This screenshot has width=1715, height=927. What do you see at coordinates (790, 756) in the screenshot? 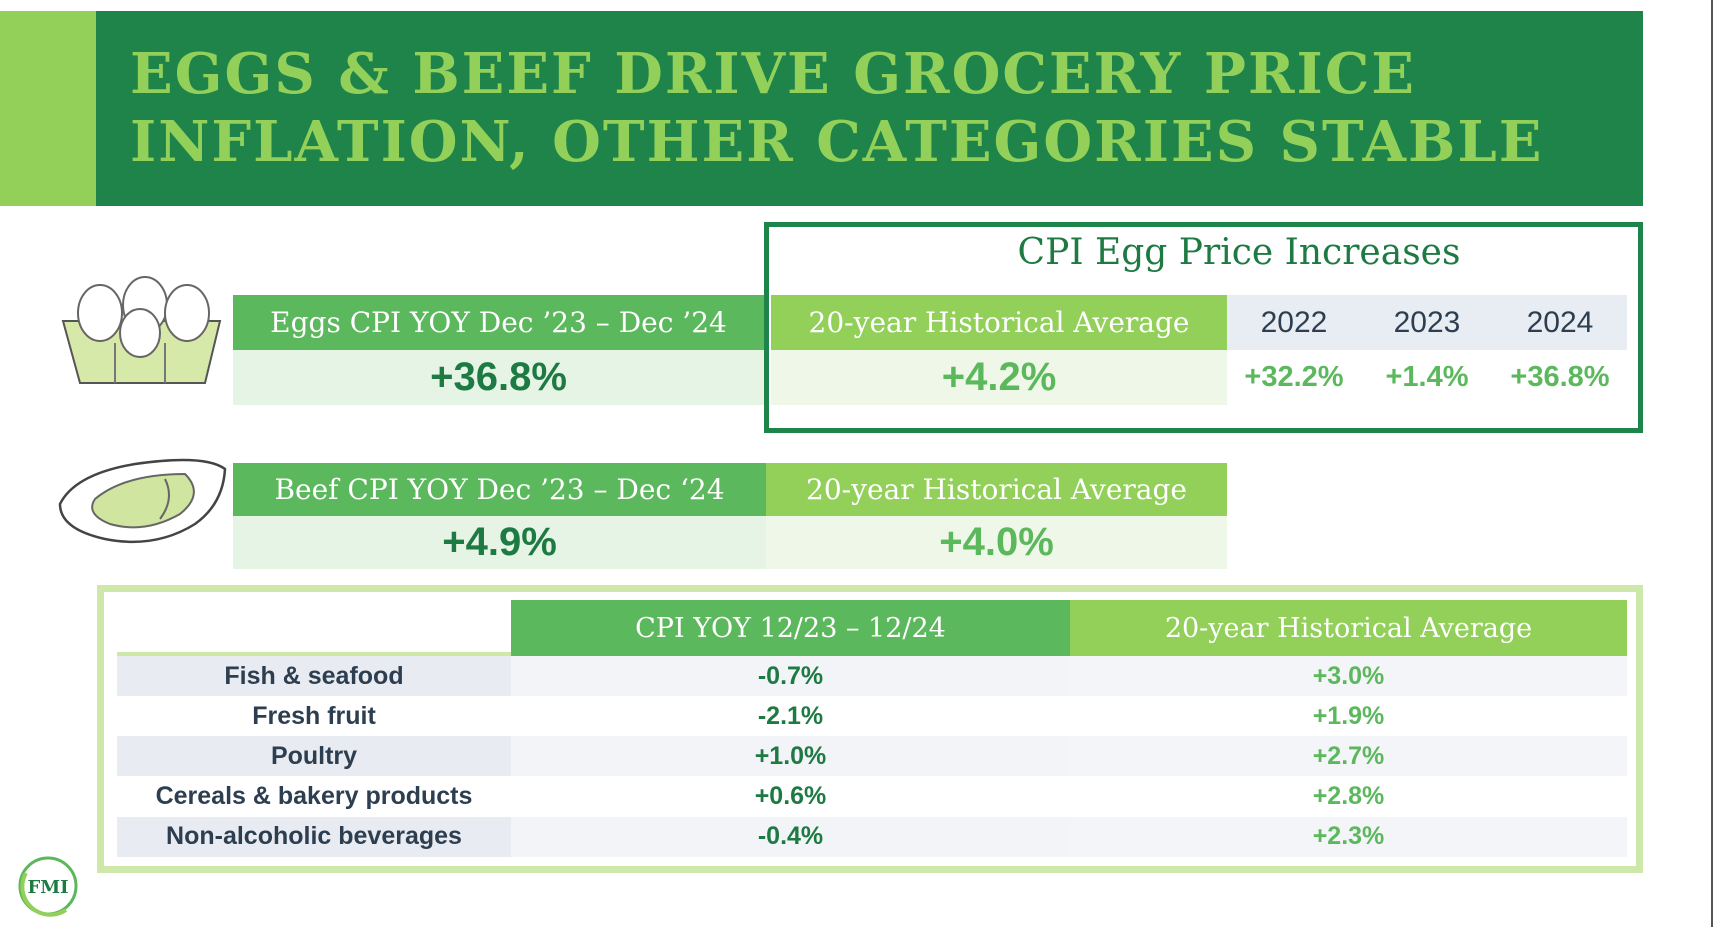
I see `row-cpi-value: +1.0%` at bounding box center [790, 756].